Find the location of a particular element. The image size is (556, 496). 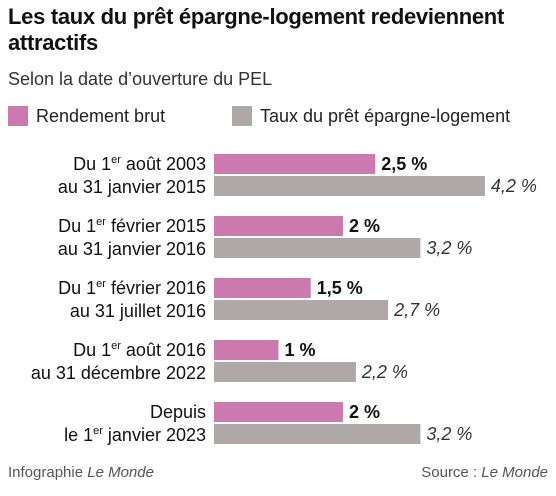

legend-swatch-taux is located at coordinates (242, 116).